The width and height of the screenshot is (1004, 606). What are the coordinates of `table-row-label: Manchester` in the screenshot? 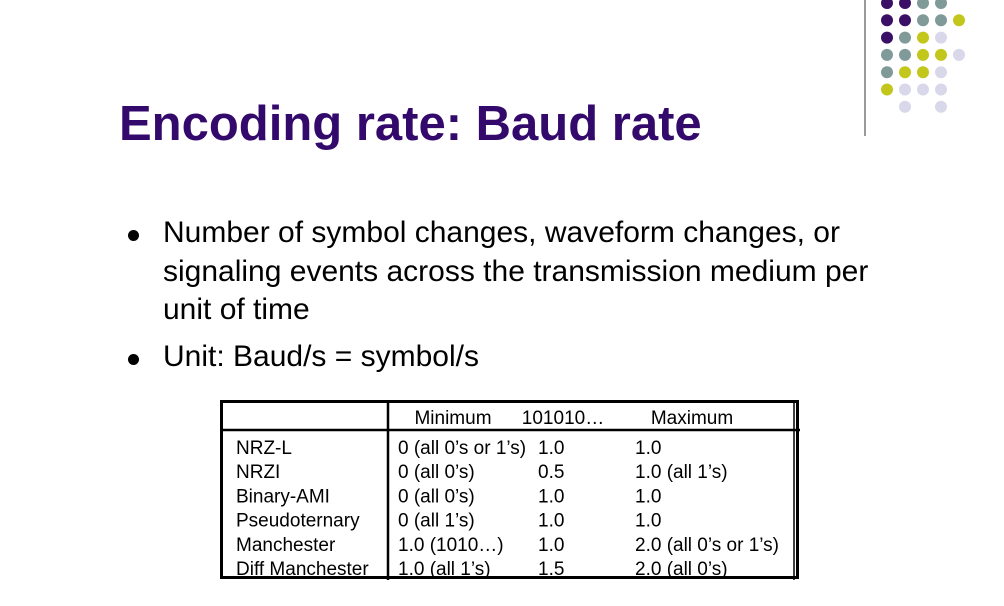 It's located at (286, 545).